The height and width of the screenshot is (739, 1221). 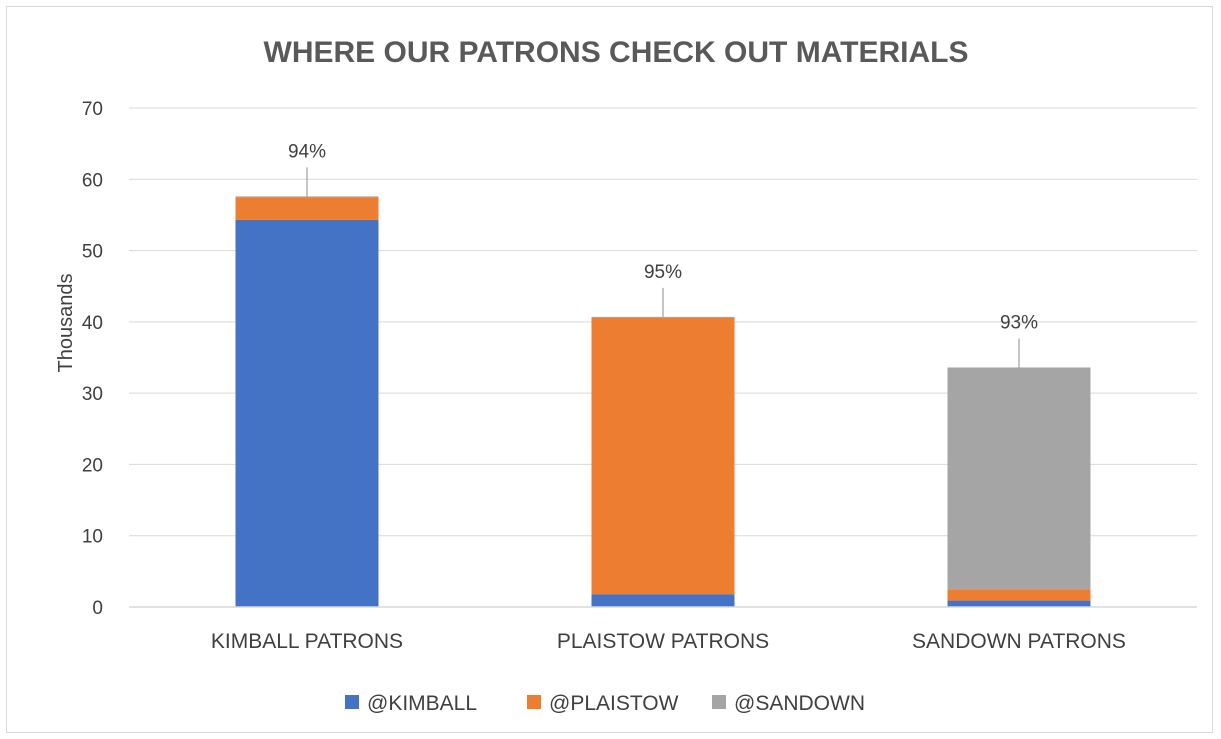 I want to click on y-tick-label: 20, so click(x=92, y=465).